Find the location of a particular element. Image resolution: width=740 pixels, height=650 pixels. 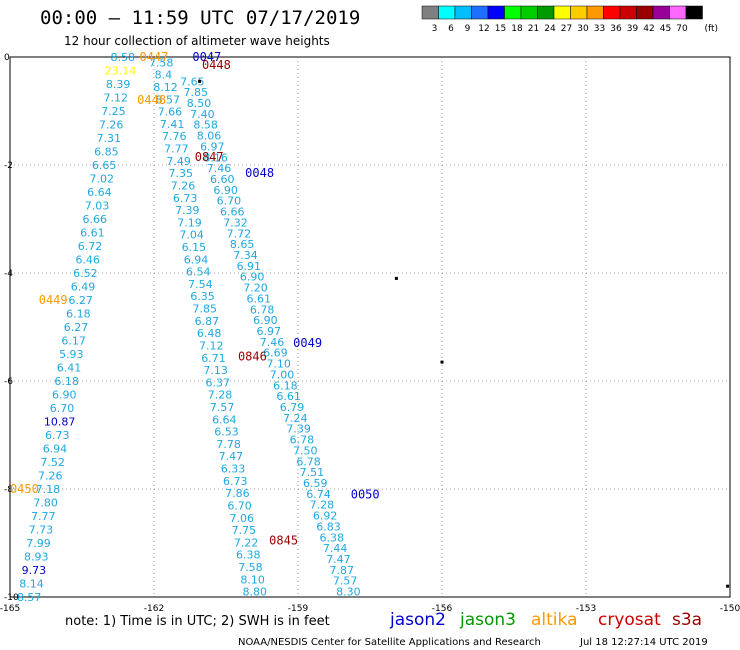

wave-height-value: 5.93 is located at coordinates (71, 354).